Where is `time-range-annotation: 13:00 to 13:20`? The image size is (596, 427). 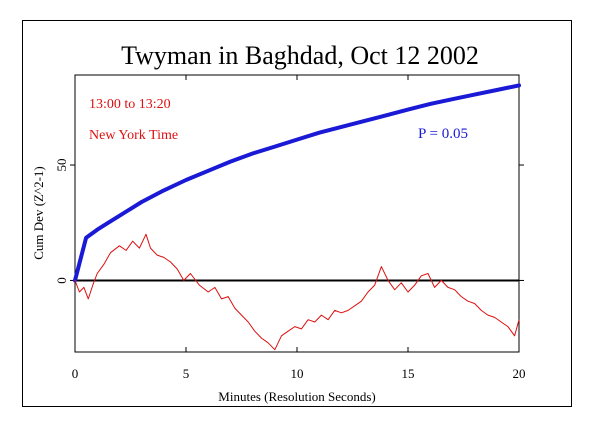
time-range-annotation: 13:00 to 13:20 is located at coordinates (130, 104).